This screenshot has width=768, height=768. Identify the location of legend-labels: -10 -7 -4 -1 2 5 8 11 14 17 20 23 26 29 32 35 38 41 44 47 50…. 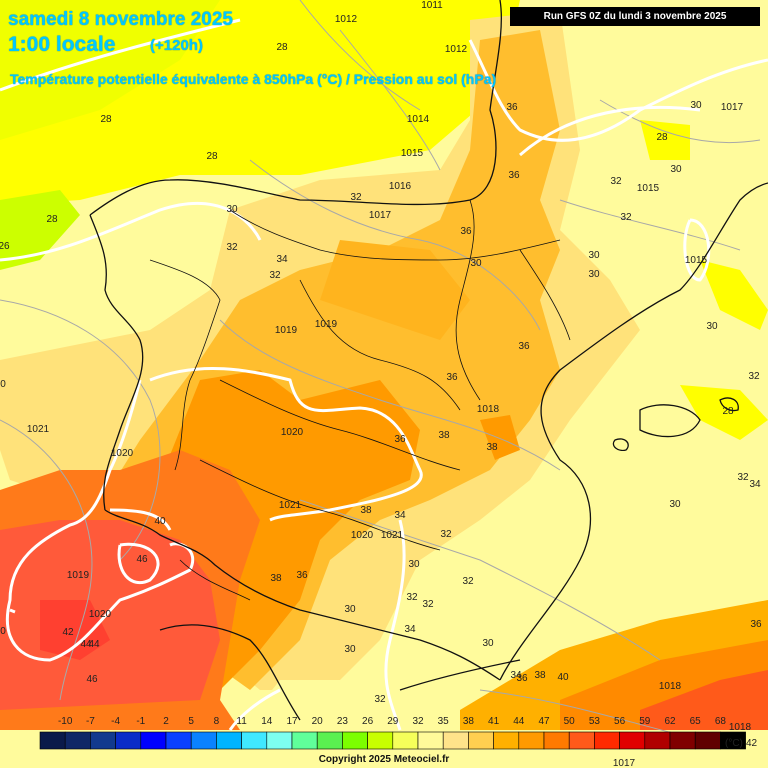
(392, 721).